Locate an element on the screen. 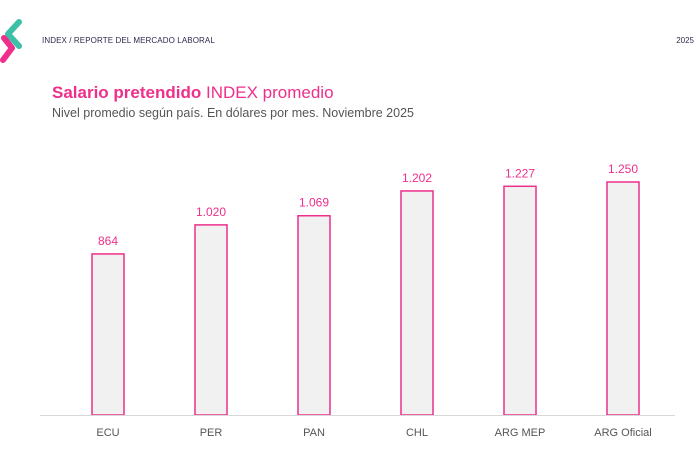 Image resolution: width=700 pixels, height=471 pixels. x-tick-label: CHL is located at coordinates (417, 433).